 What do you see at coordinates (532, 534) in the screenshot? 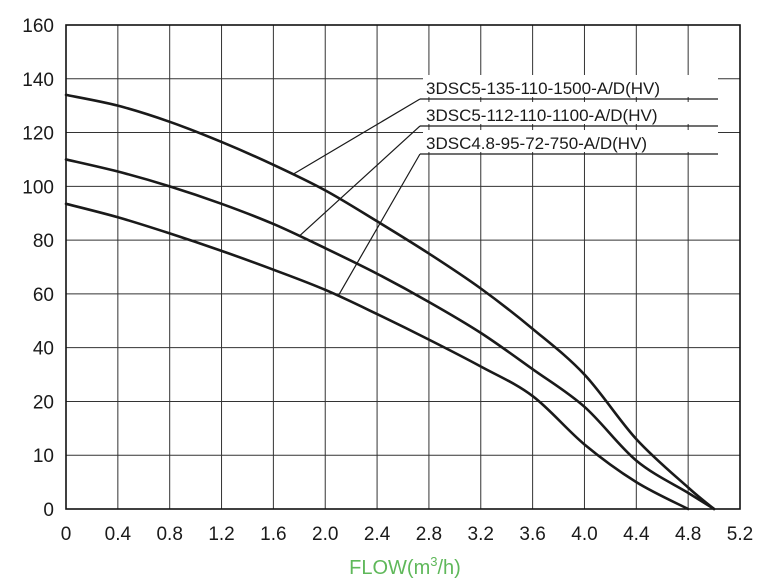
I see `x-tick-label: 3.6` at bounding box center [532, 534].